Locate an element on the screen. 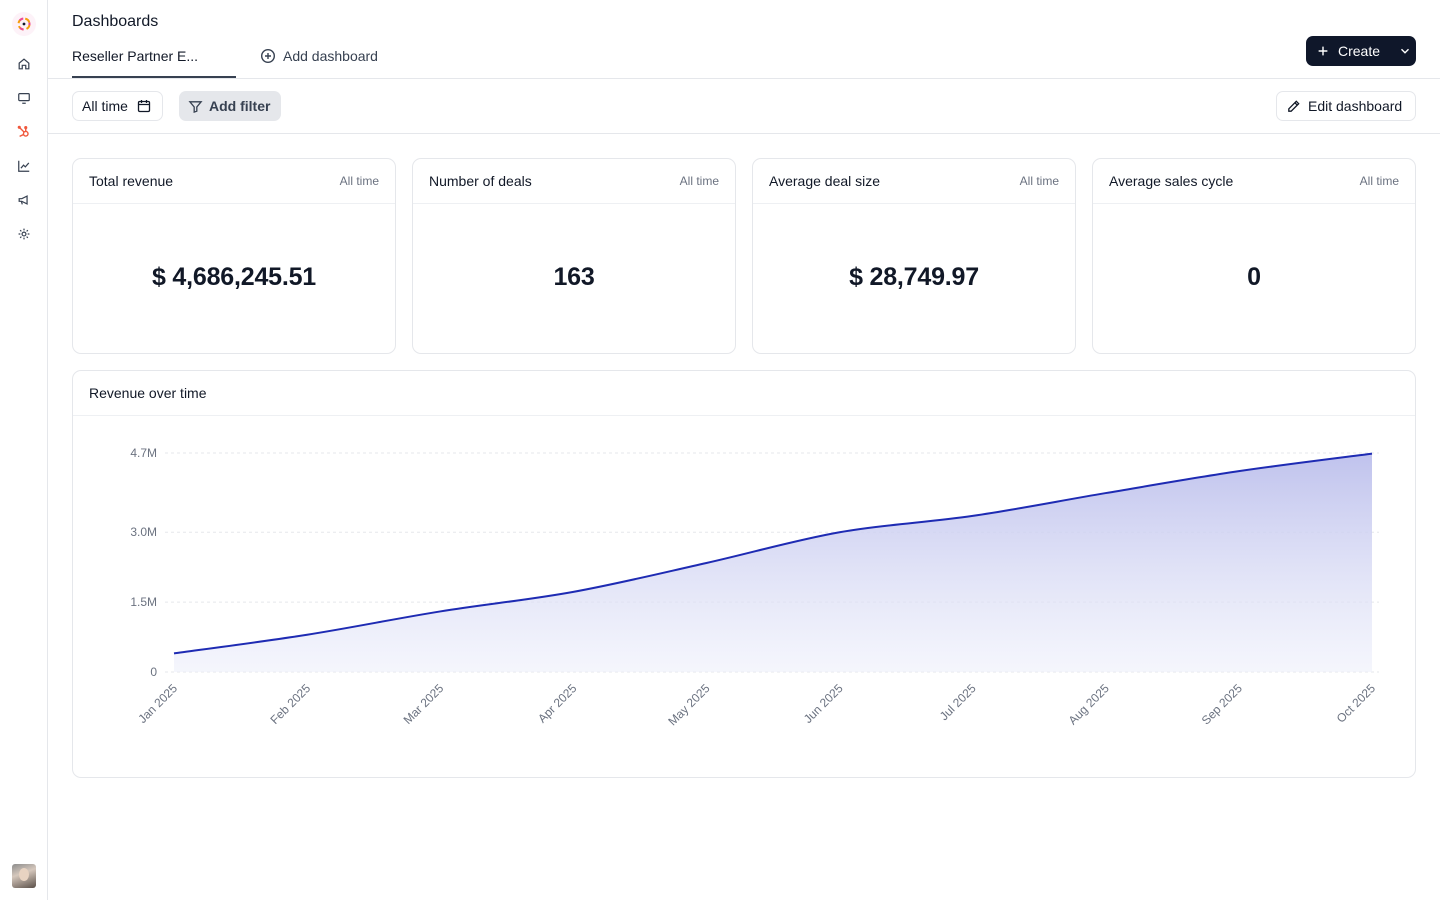  hubspot-icon is located at coordinates (24, 132).